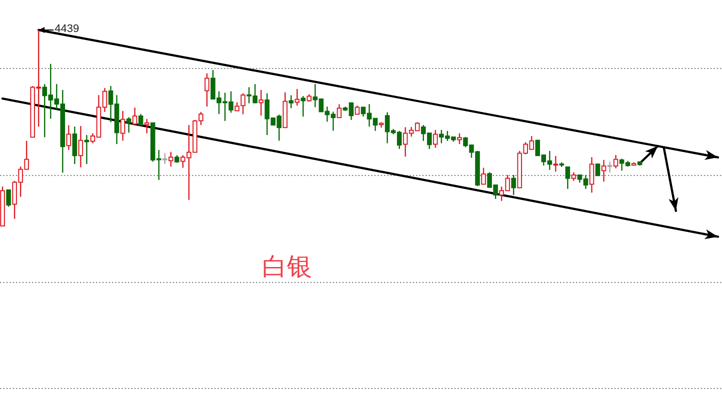 This screenshot has width=722, height=401. What do you see at coordinates (67, 29) in the screenshot?
I see `annotation: 4439` at bounding box center [67, 29].